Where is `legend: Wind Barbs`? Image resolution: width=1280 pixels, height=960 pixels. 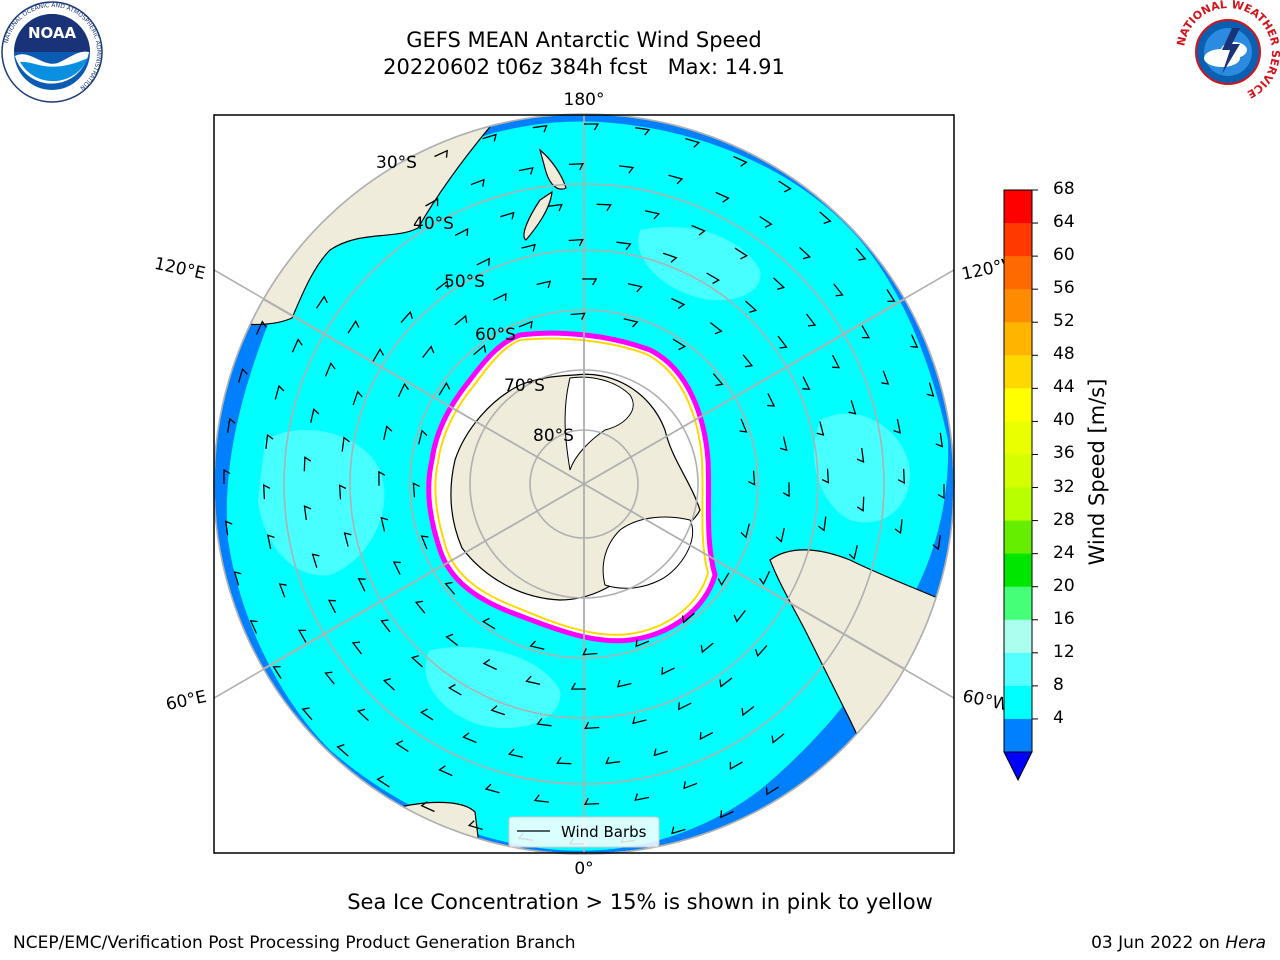 legend: Wind Barbs is located at coordinates (584, 832).